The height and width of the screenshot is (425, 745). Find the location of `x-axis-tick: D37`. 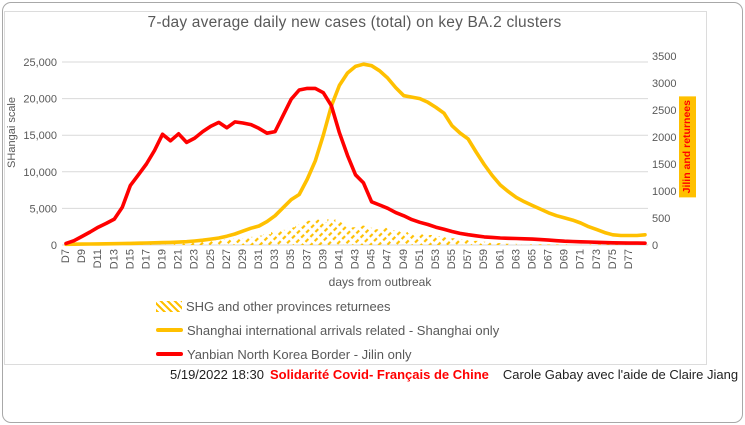

x-axis-tick: D37 is located at coordinates (307, 259).